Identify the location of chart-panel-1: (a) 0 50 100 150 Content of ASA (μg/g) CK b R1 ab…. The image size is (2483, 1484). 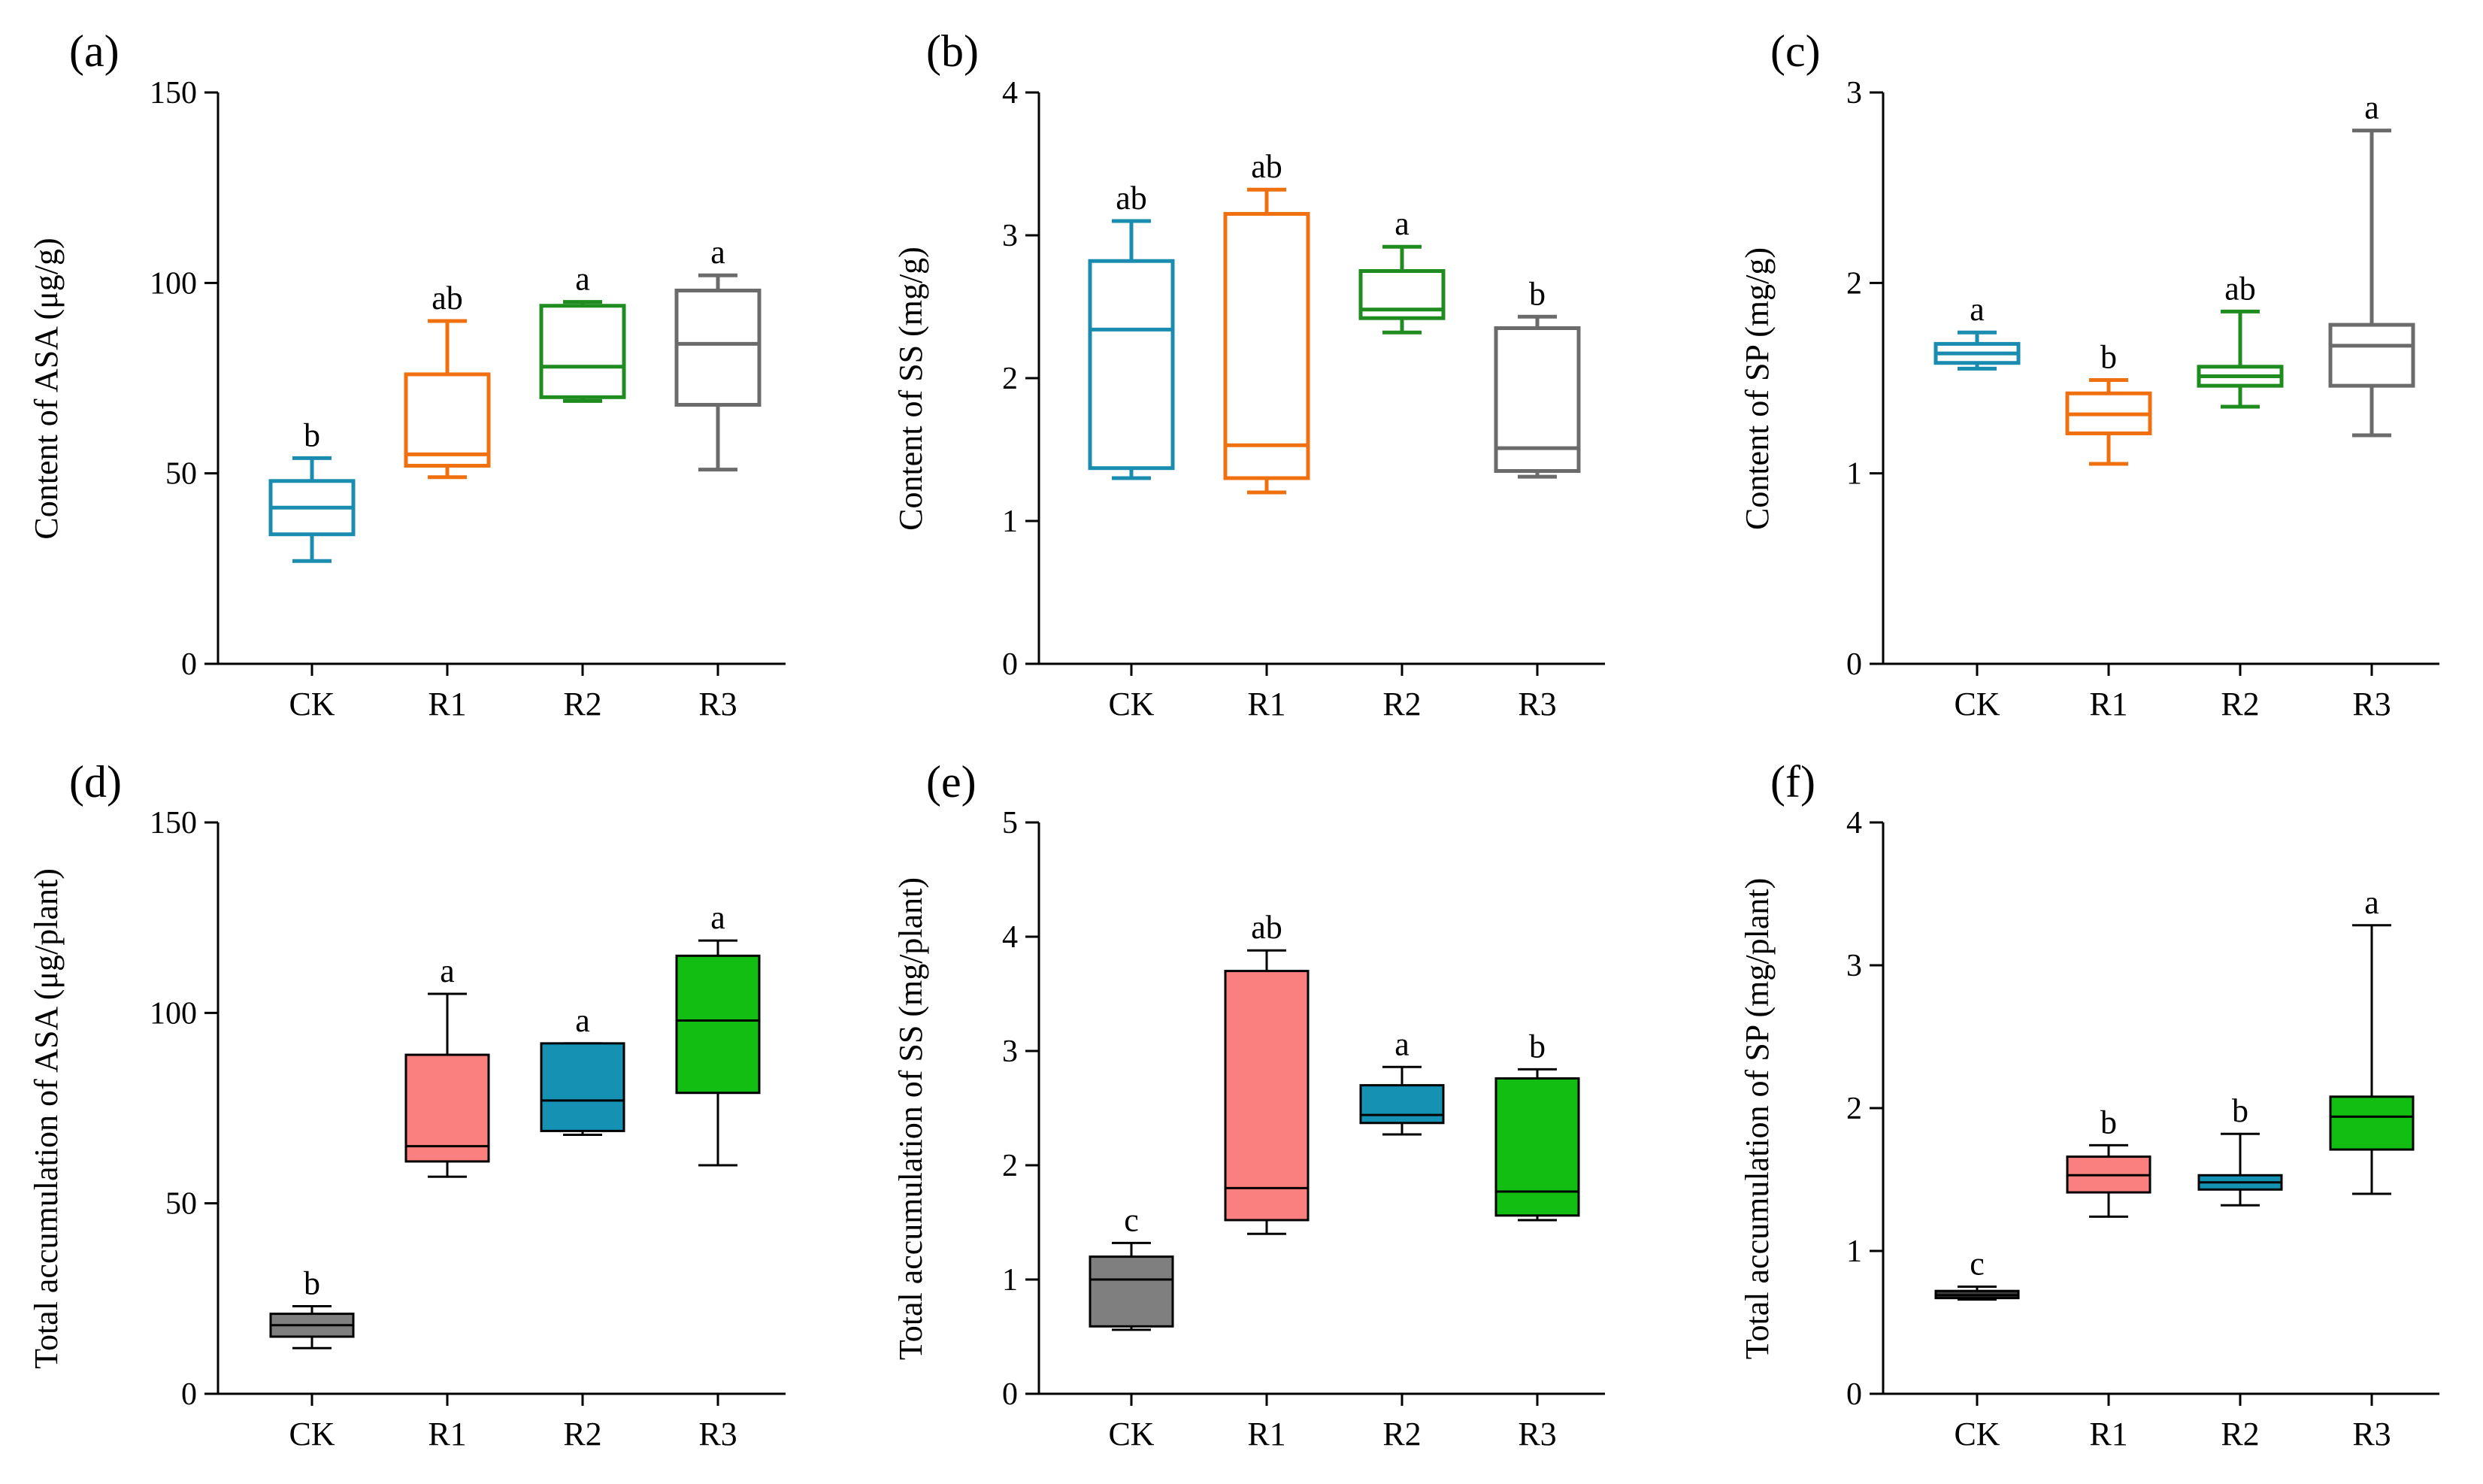
(407, 374).